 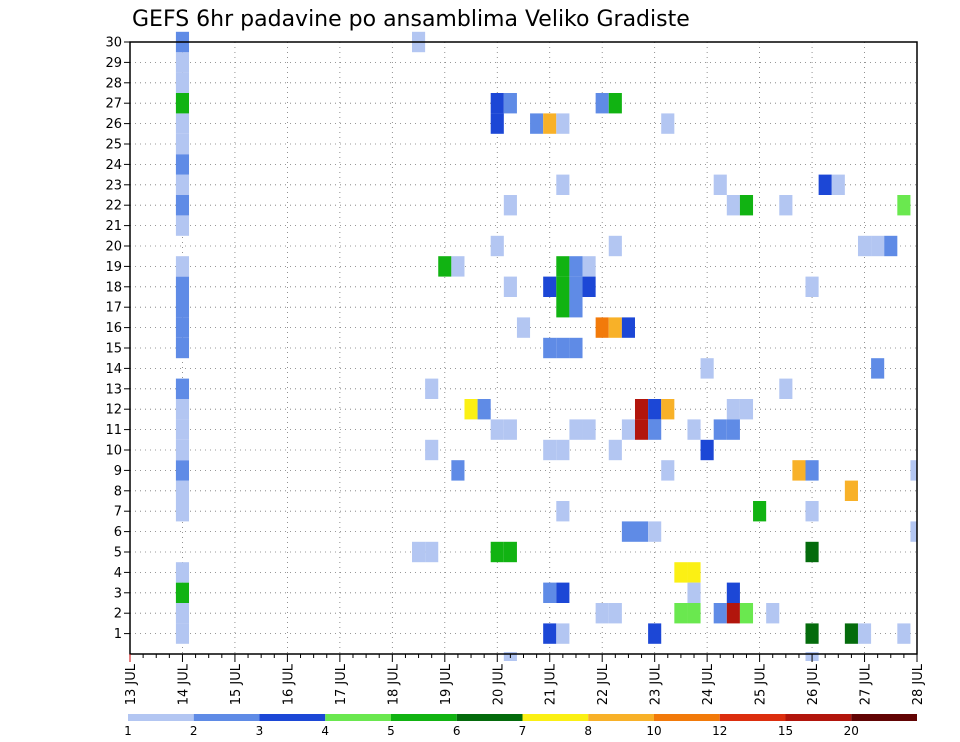 I want to click on y-tick-label: 7, so click(x=118, y=512).